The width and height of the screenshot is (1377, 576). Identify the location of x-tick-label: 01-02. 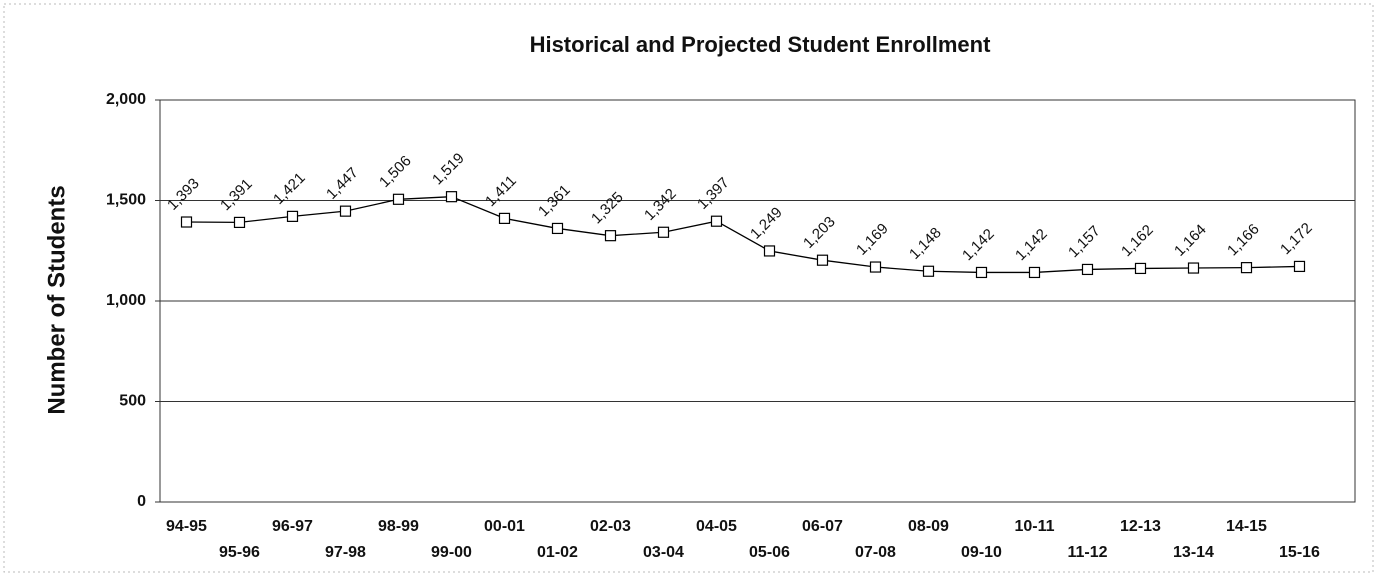
(557, 552).